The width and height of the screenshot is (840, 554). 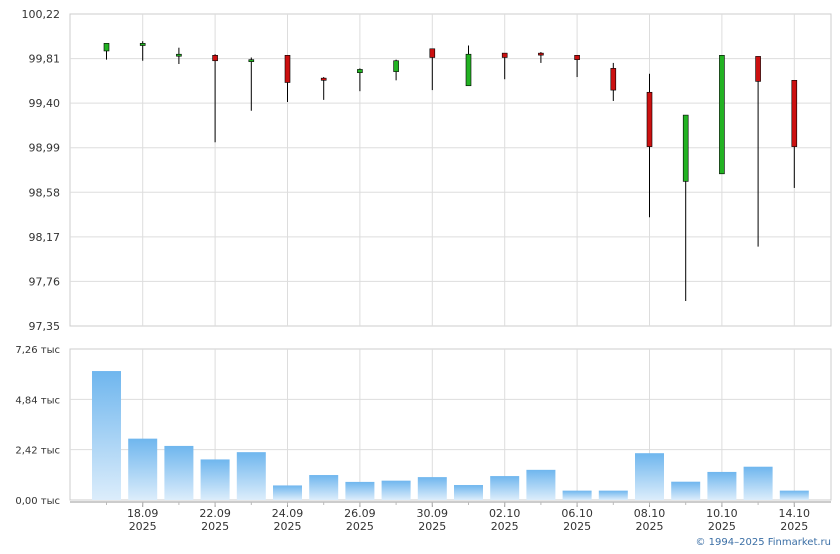 I want to click on price-y-tick-label: 99,81, so click(x=45, y=59).